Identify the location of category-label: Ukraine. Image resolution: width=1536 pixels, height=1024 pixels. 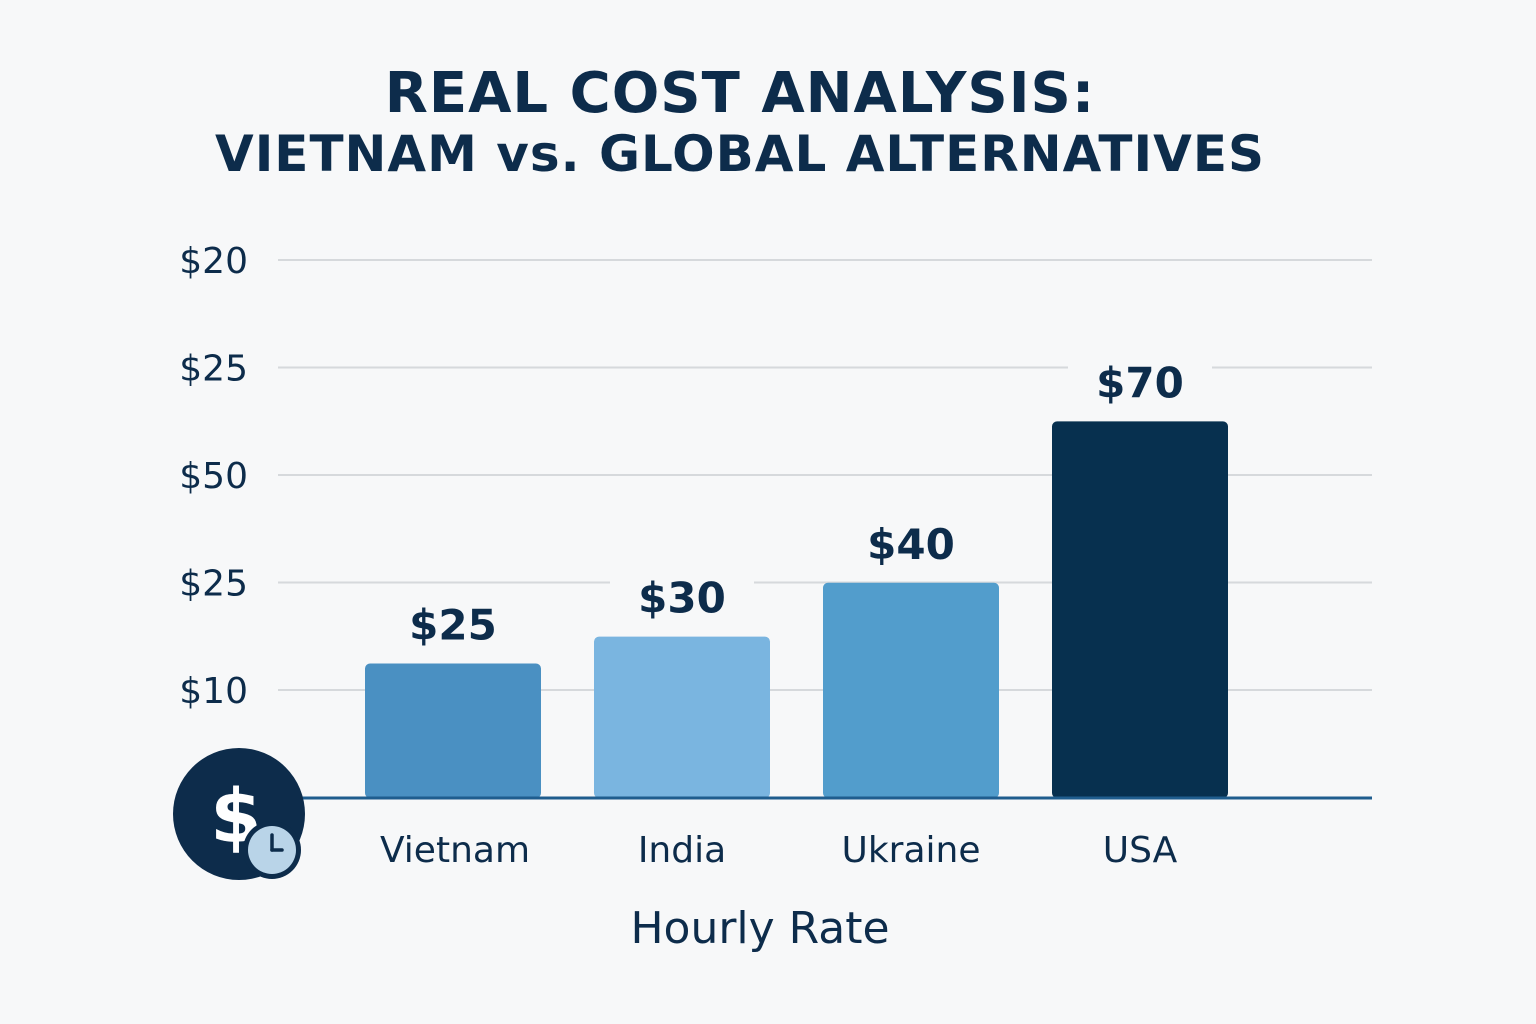
(910, 850).